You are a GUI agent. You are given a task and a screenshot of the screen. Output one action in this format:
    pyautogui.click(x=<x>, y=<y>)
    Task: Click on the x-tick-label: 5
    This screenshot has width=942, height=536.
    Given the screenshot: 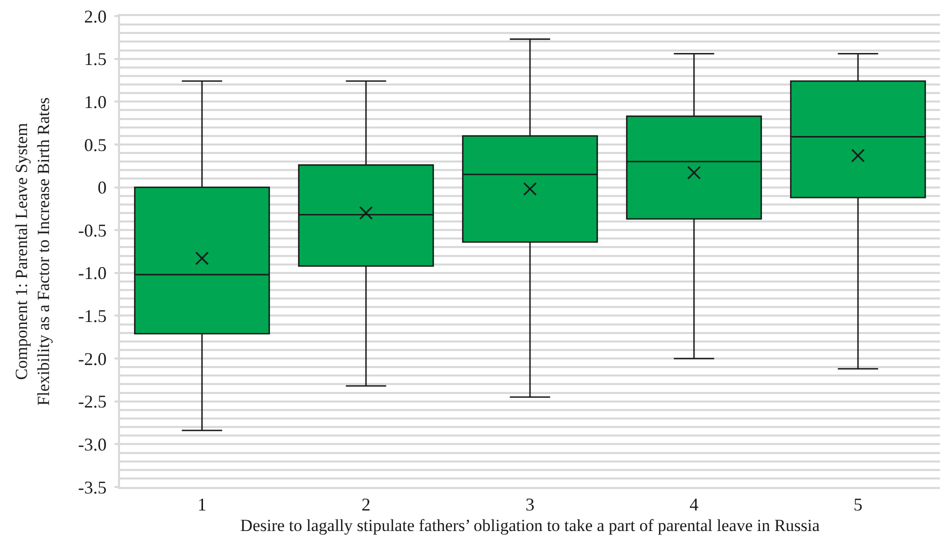 What is the action you would take?
    pyautogui.click(x=858, y=504)
    